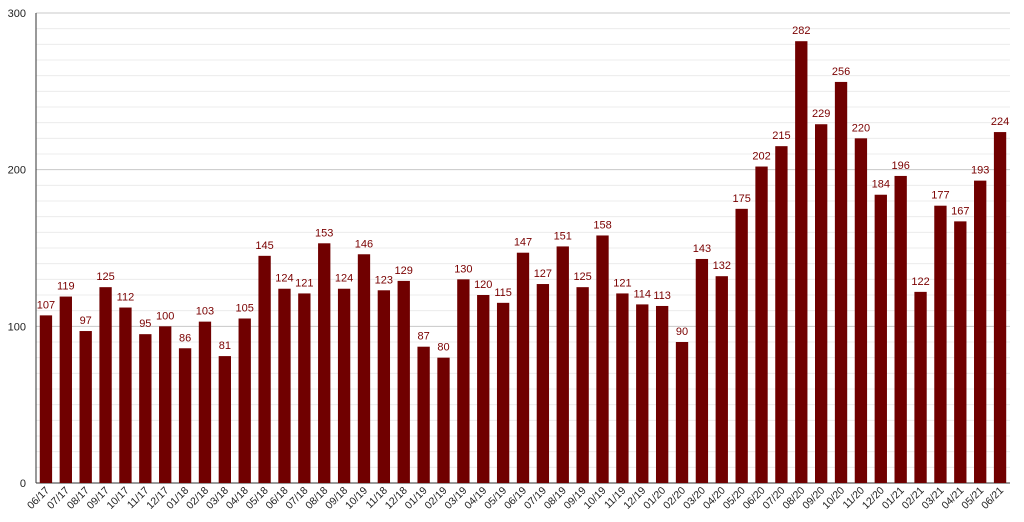  Describe the element at coordinates (284, 279) in the screenshot. I see `data-label: 124` at that location.